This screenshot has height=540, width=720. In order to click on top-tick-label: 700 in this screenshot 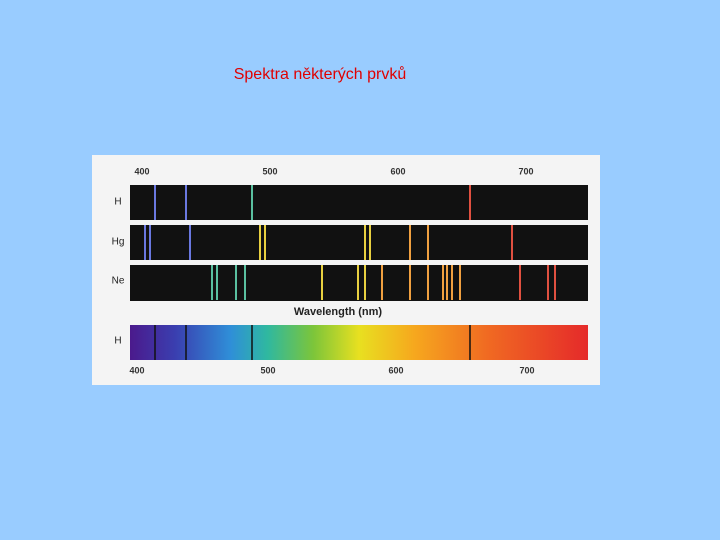, I will do `click(525, 171)`.